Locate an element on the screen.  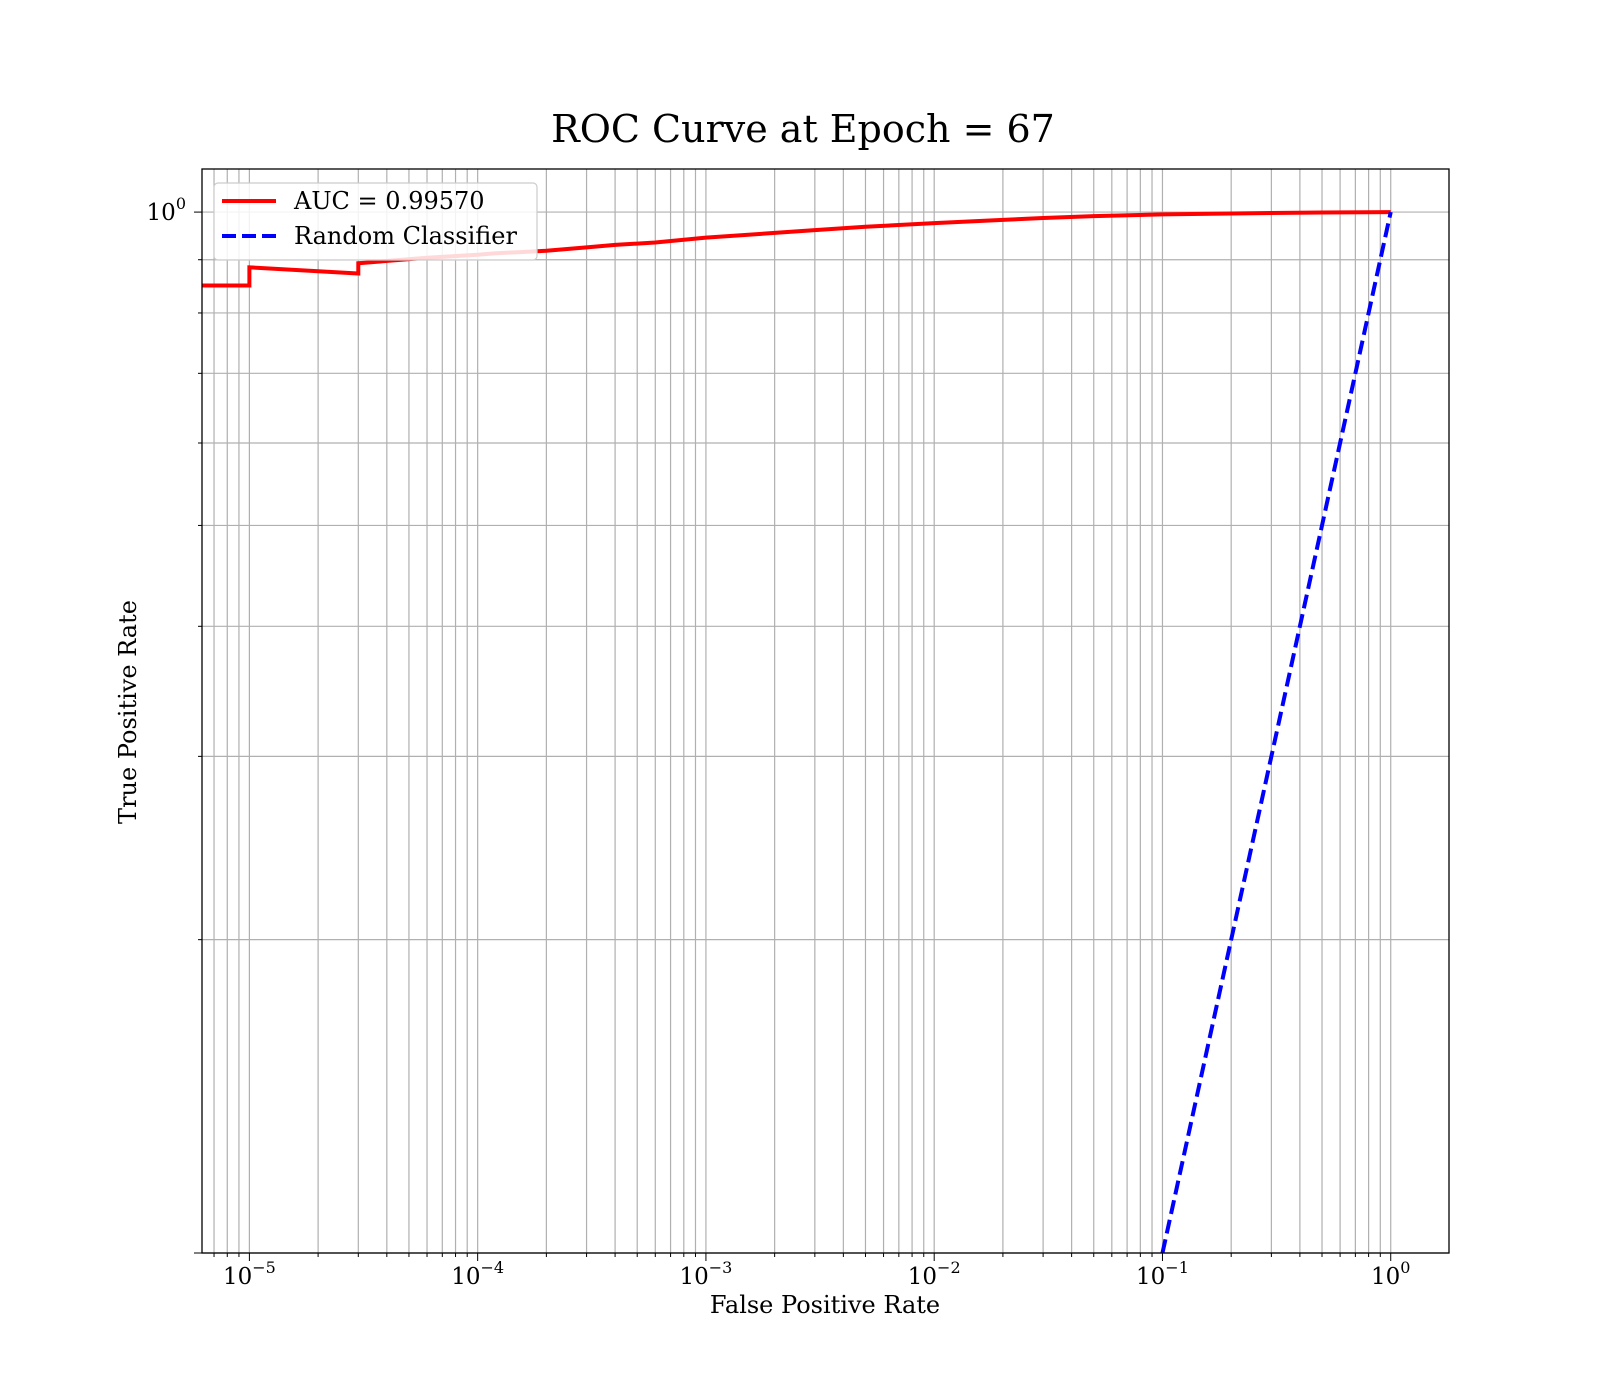
x-tick-label: 10⁻¹ is located at coordinates (1162, 1274).